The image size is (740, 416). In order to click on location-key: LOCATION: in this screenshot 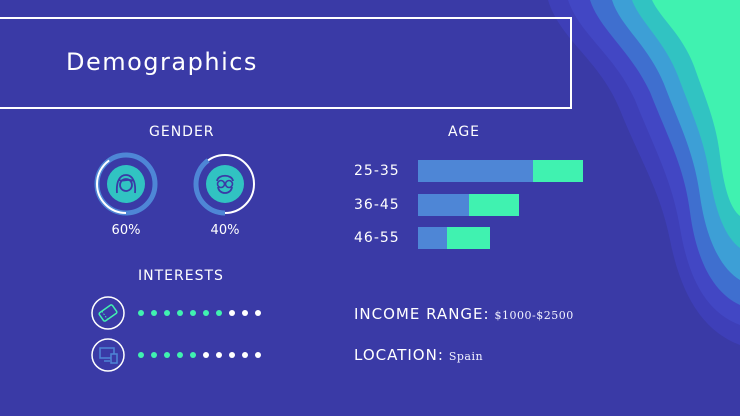, I will do `click(399, 355)`.